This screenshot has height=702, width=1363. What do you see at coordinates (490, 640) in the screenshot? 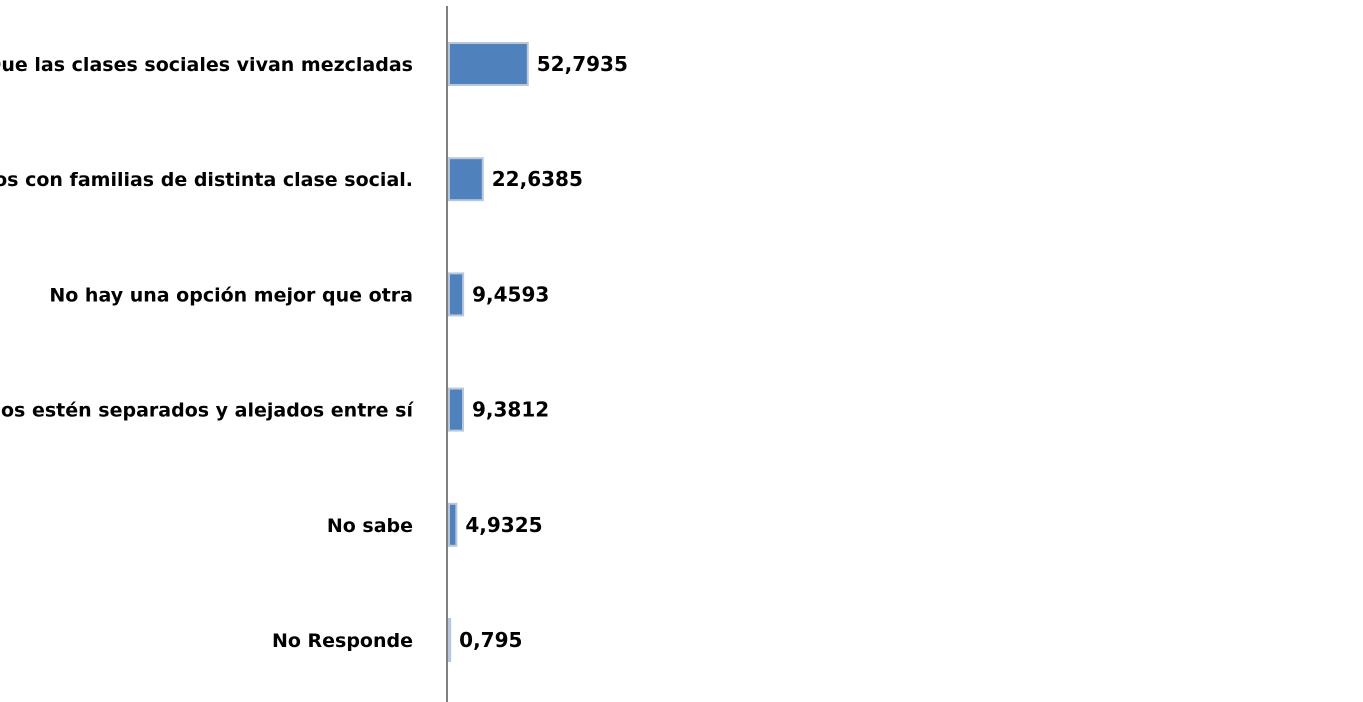
I see `value-label: 0,795` at bounding box center [490, 640].